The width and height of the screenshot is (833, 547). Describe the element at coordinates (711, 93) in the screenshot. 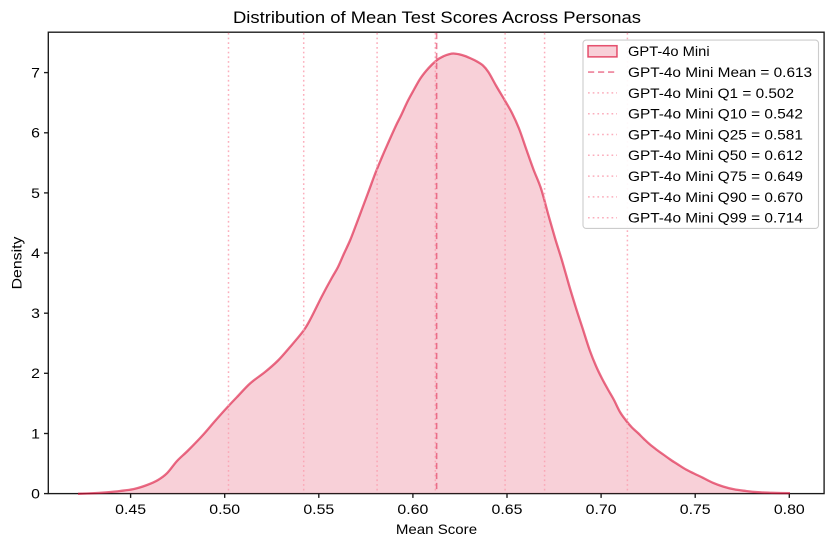

I see `svg-text: GPT-4o Mini Q1 = 0.502` at that location.